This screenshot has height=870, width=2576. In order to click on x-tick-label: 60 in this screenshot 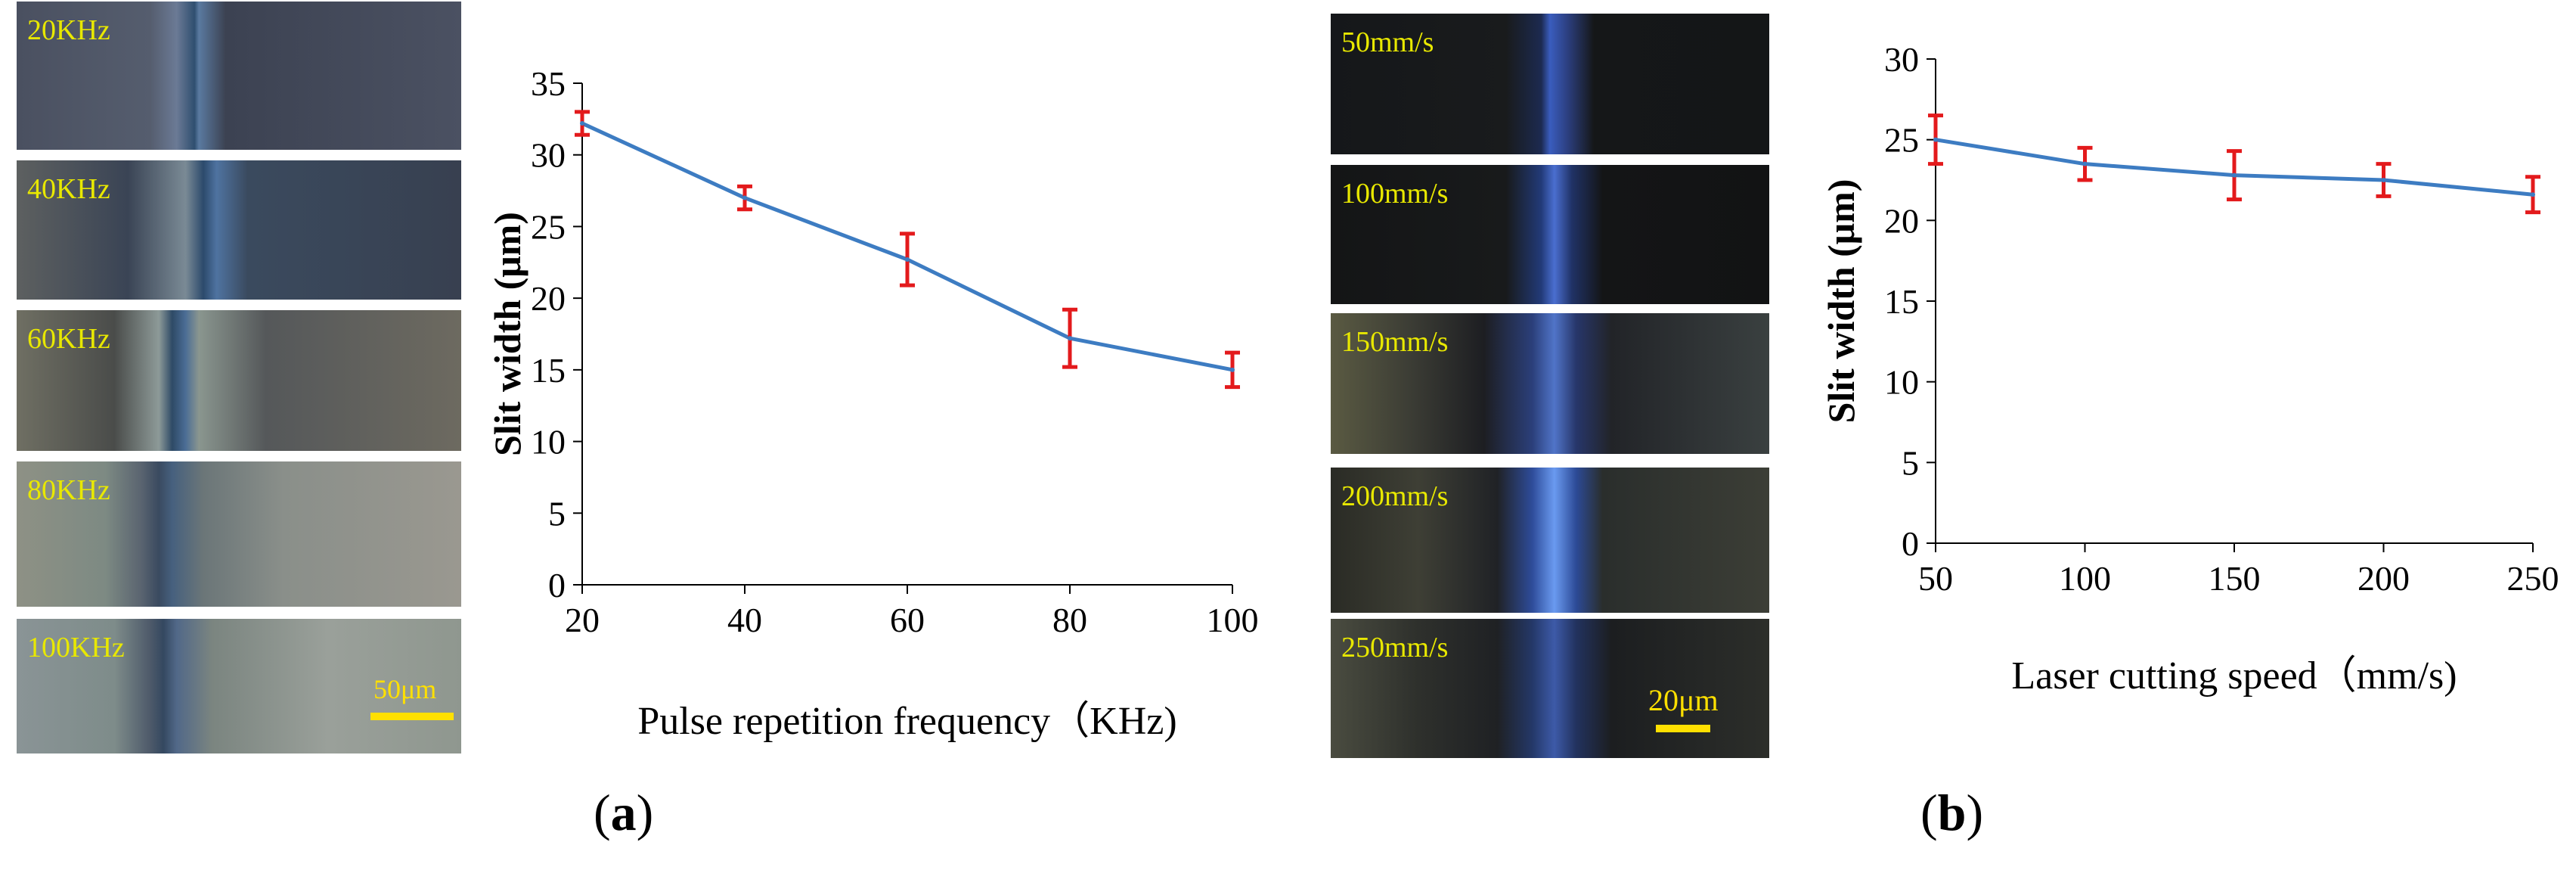, I will do `click(907, 620)`.